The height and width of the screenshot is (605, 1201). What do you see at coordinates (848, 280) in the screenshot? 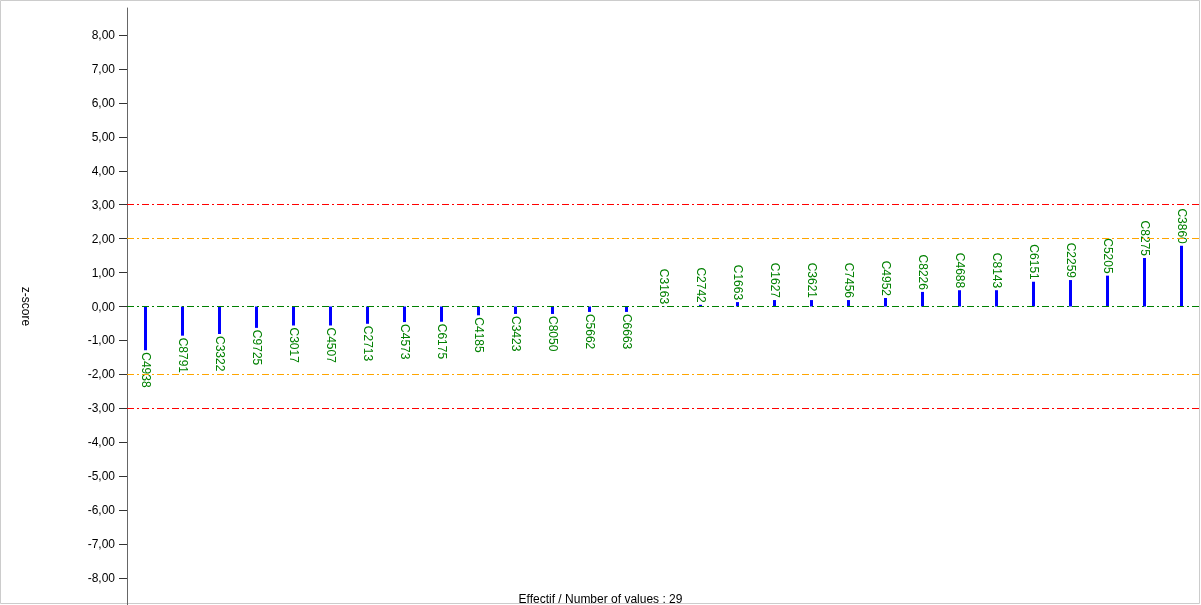
I see `x-tick-label: C7456` at bounding box center [848, 280].